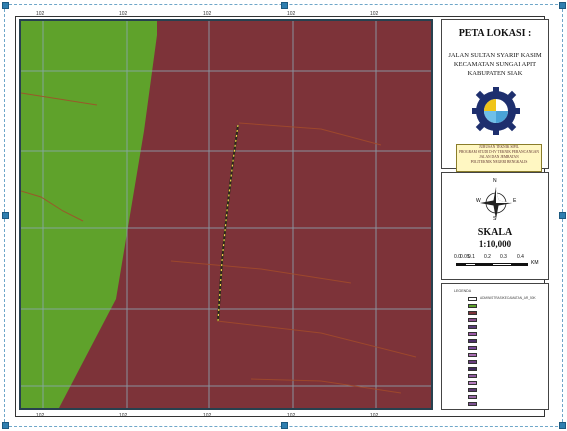 The image size is (567, 431). I want to click on scale-tick-label: 0.0, so click(457, 257).